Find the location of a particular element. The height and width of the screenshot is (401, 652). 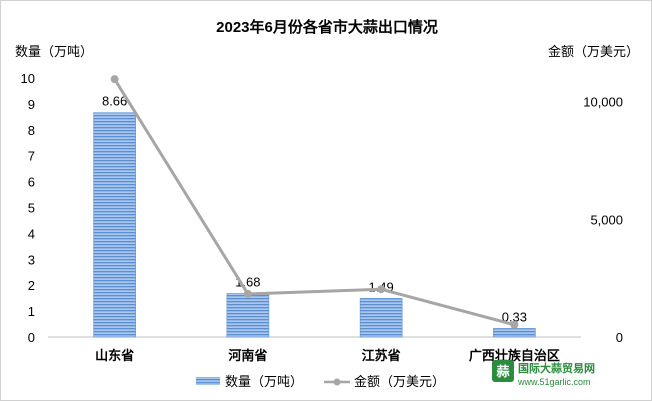

left-tick-label: 3 is located at coordinates (31, 259).